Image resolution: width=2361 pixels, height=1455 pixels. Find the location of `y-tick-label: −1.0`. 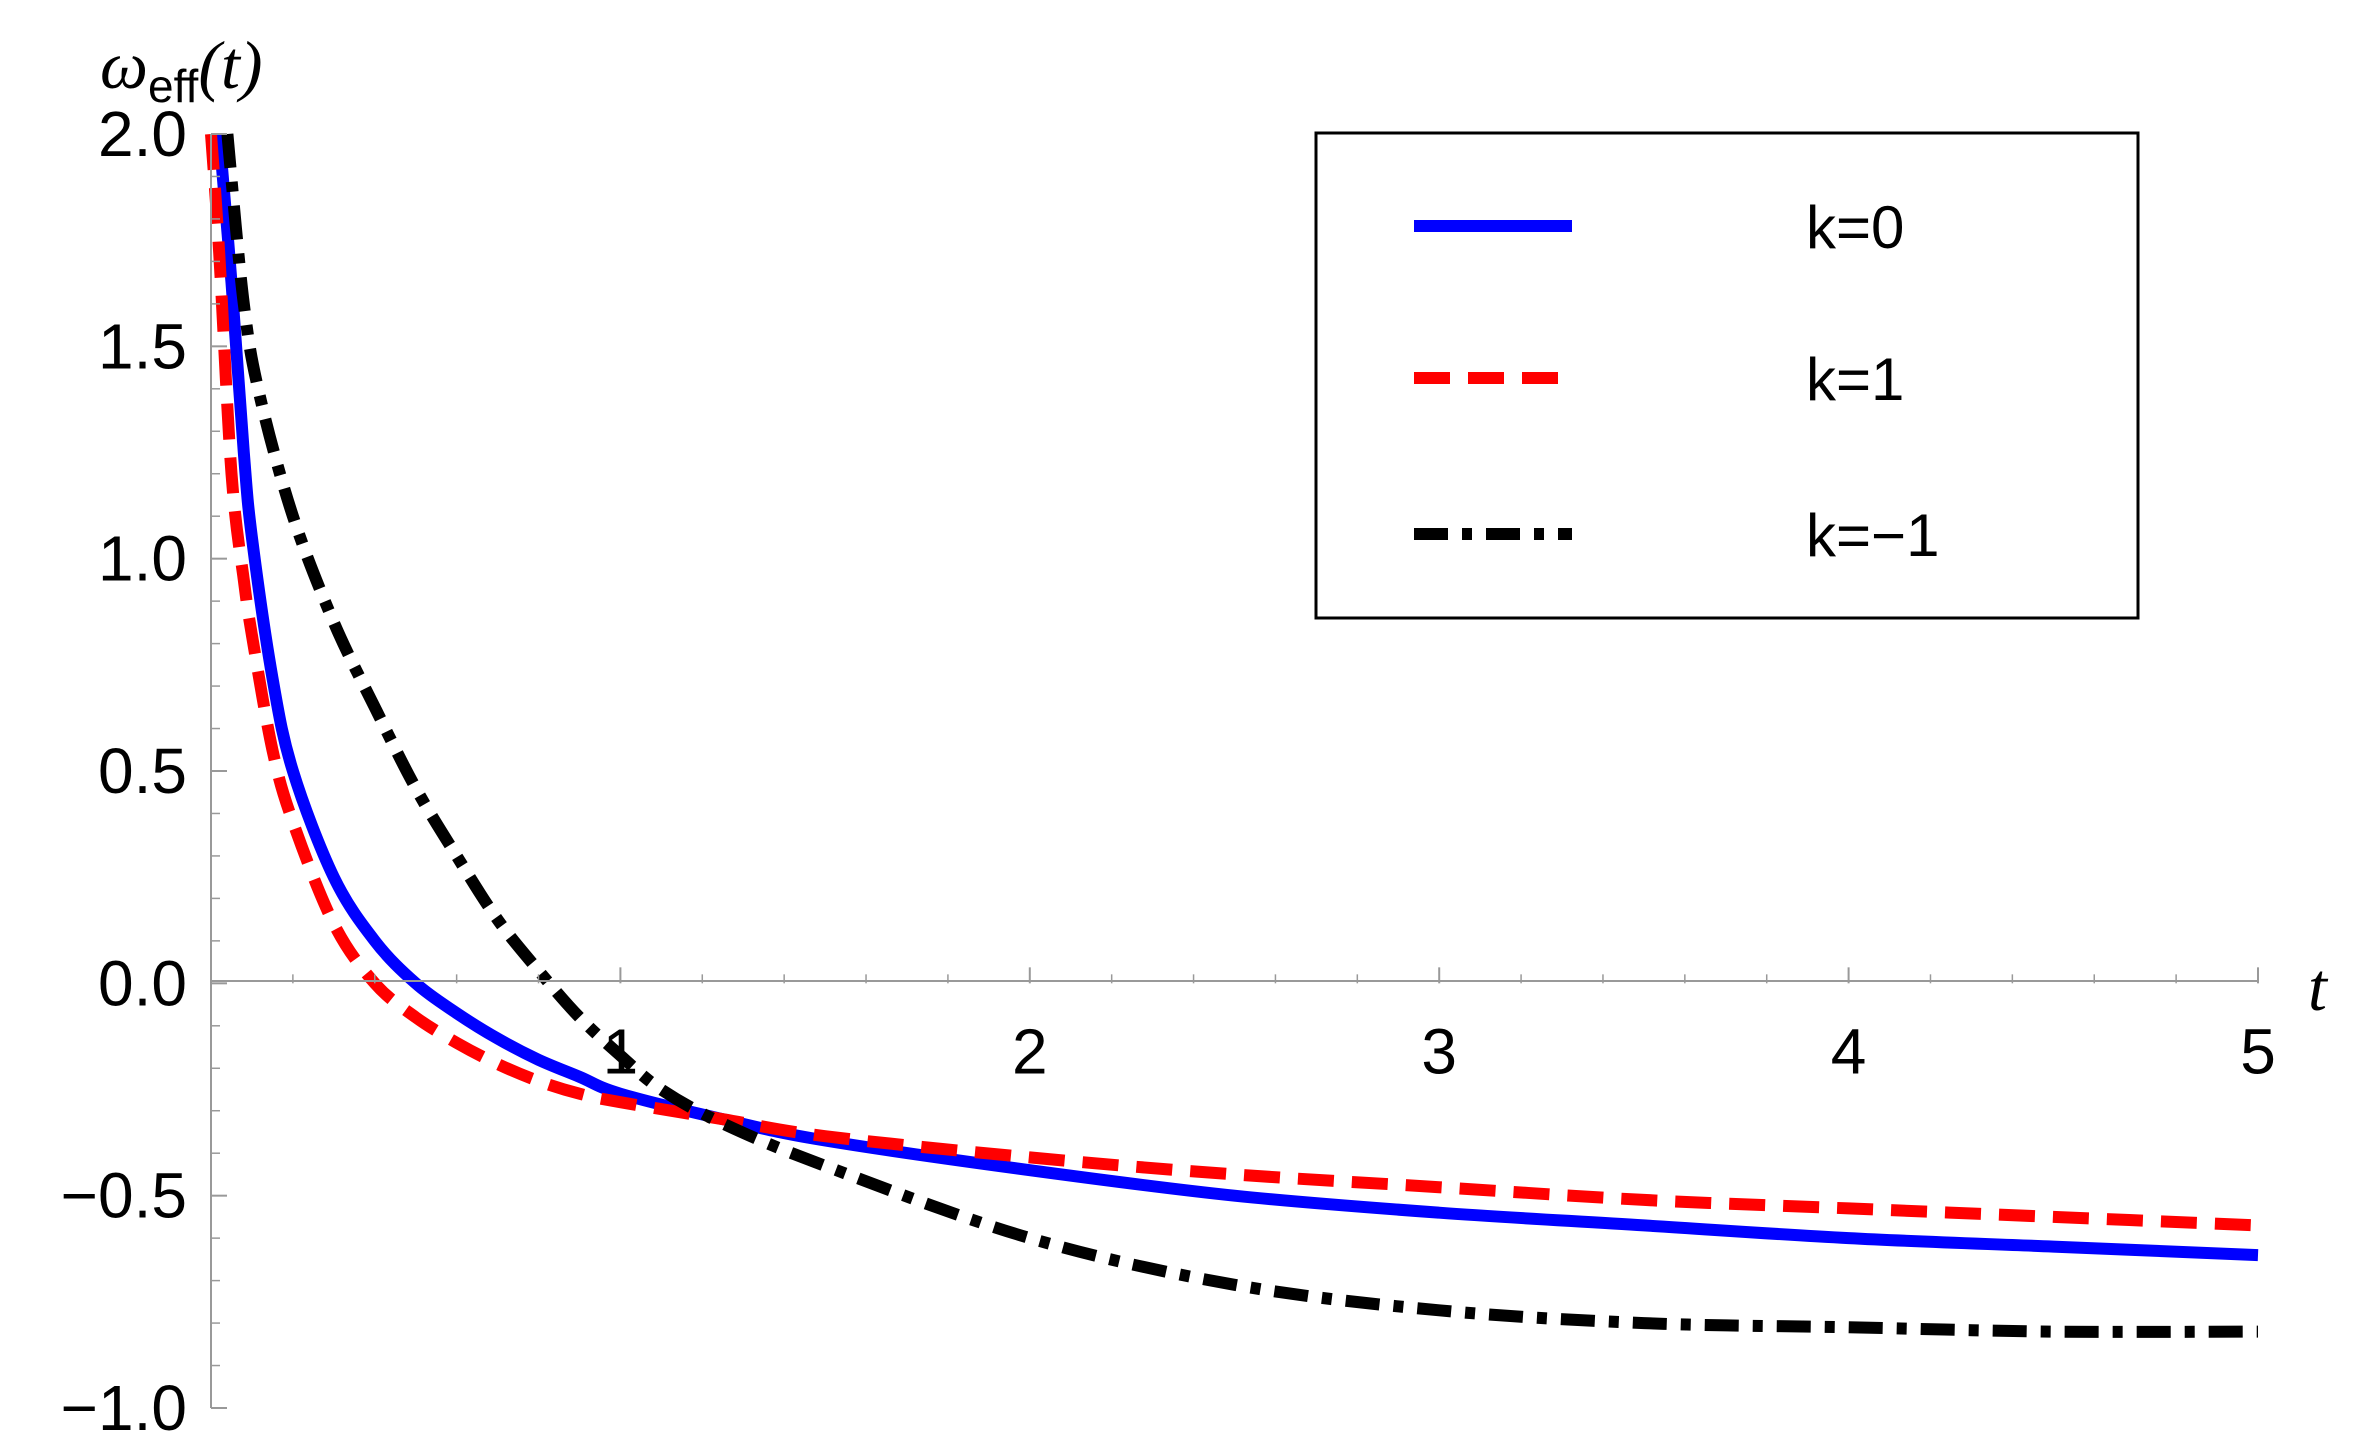

y-tick-label: −1.0 is located at coordinates (124, 1408).